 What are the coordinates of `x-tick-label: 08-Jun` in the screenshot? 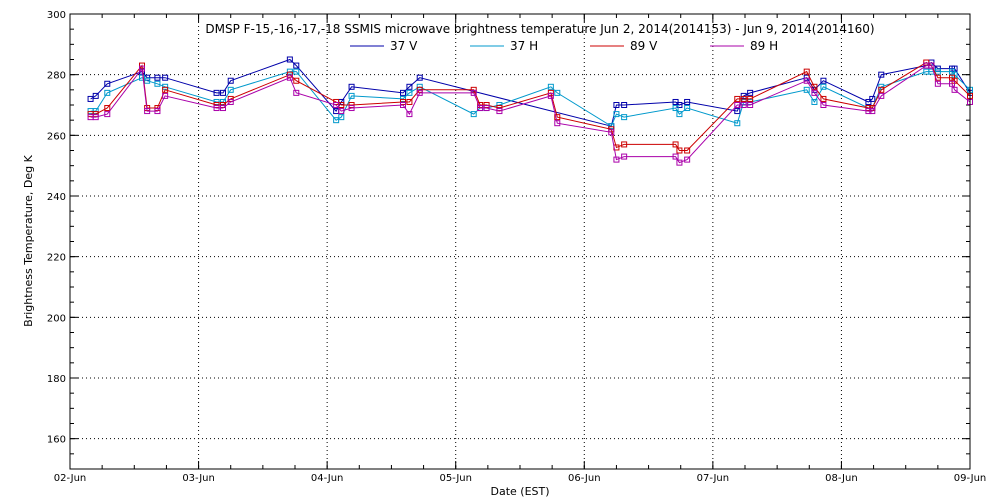 It's located at (841, 478).